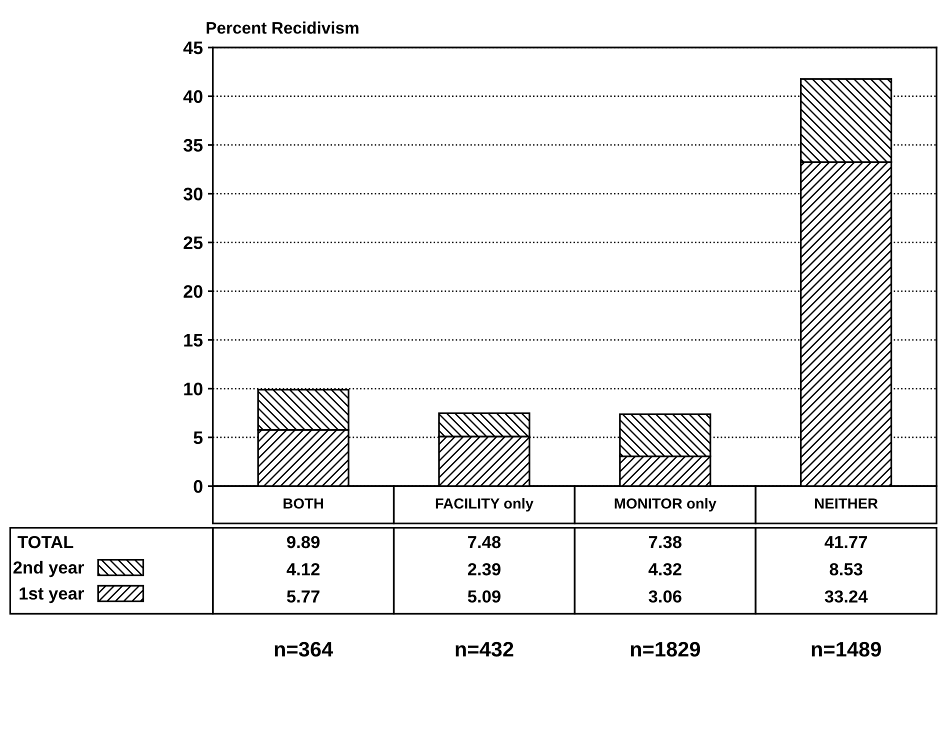 The height and width of the screenshot is (731, 946). What do you see at coordinates (484, 596) in the screenshot?
I see `data-label: 5.09` at bounding box center [484, 596].